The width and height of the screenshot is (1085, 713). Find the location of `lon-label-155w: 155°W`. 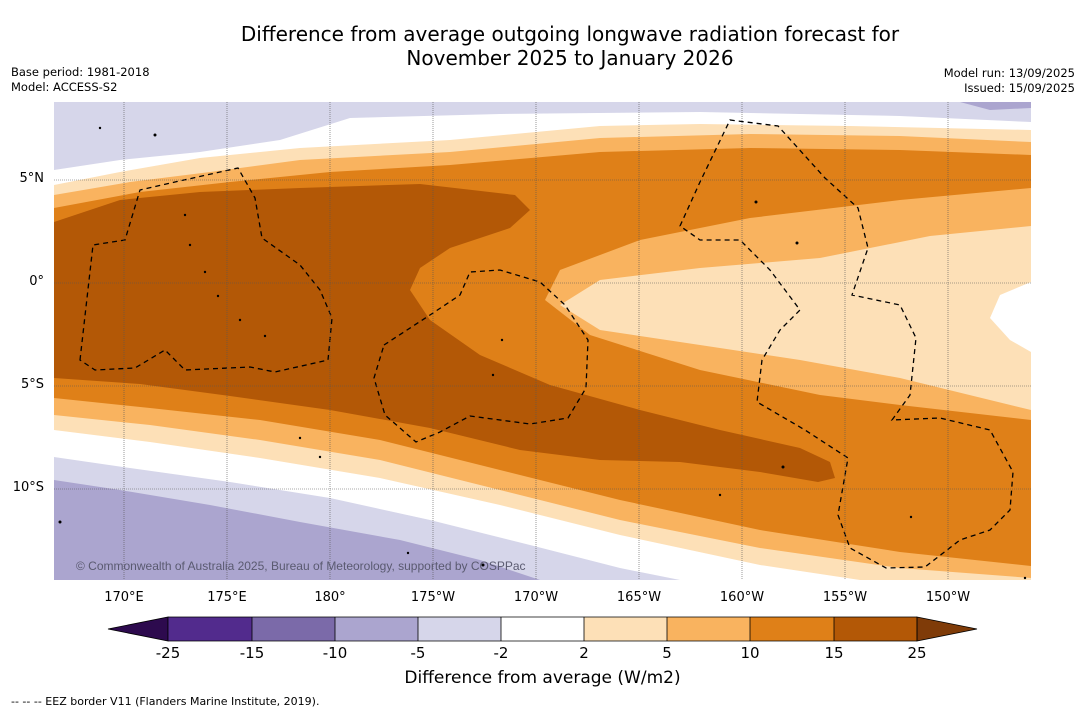

lon-label-155w: 155°W is located at coordinates (845, 597).